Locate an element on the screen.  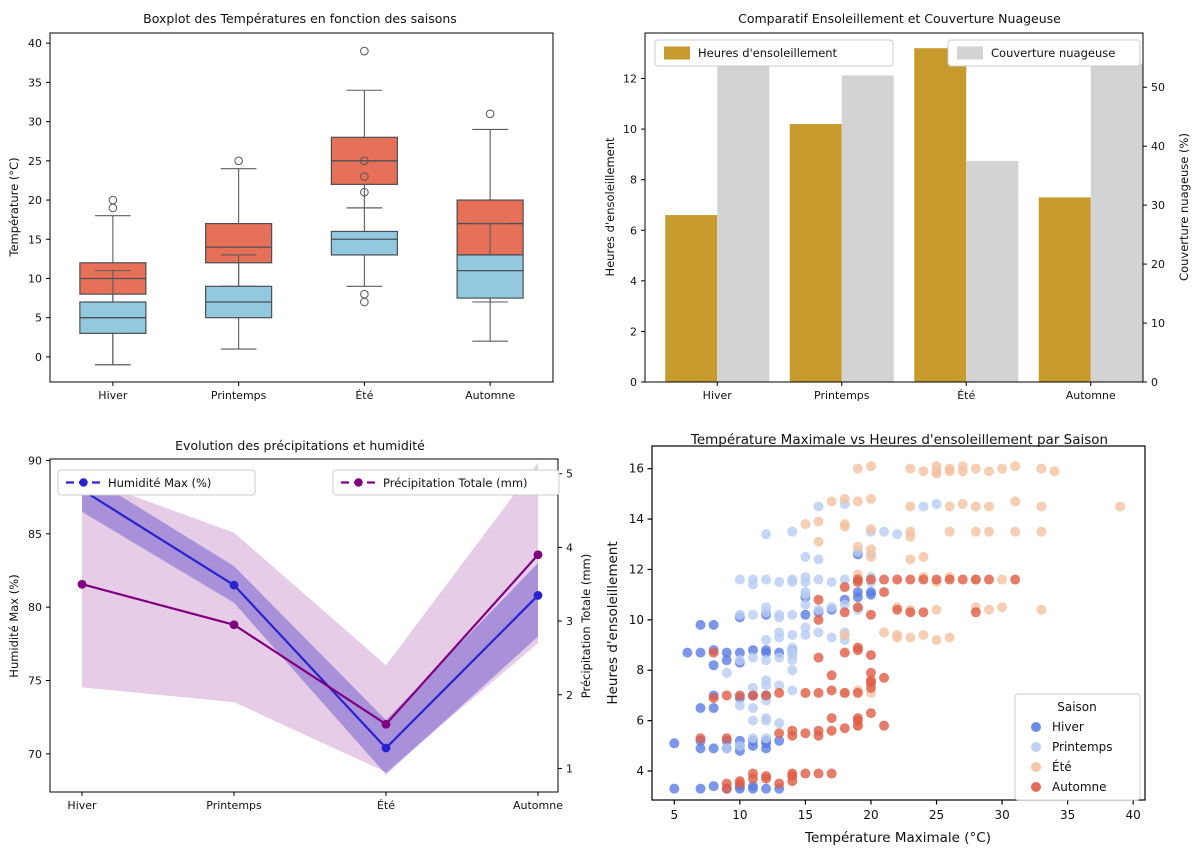
boxplot-ylabel: Température (°C) is located at coordinates (14, 207).